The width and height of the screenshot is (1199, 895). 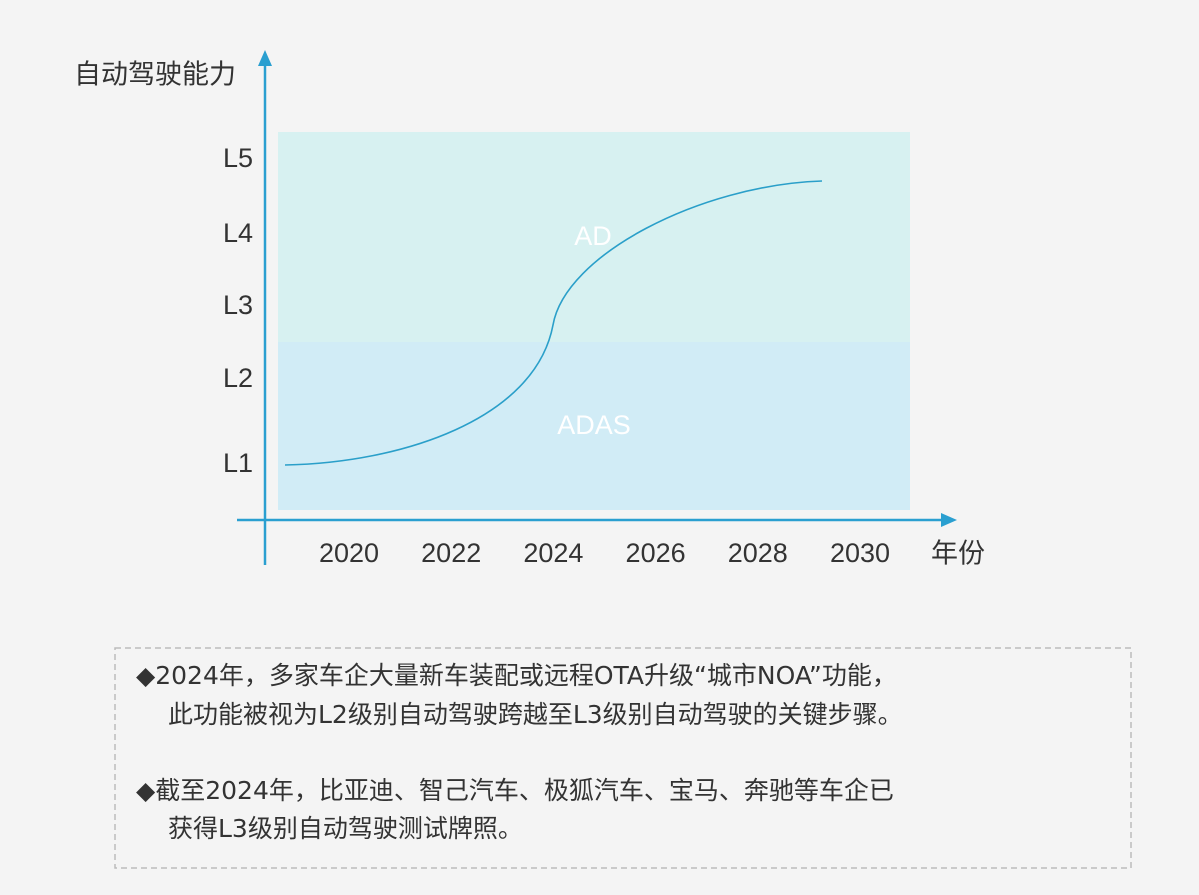 What do you see at coordinates (155, 75) in the screenshot?
I see `y-axis-title: 自动驾驶能力` at bounding box center [155, 75].